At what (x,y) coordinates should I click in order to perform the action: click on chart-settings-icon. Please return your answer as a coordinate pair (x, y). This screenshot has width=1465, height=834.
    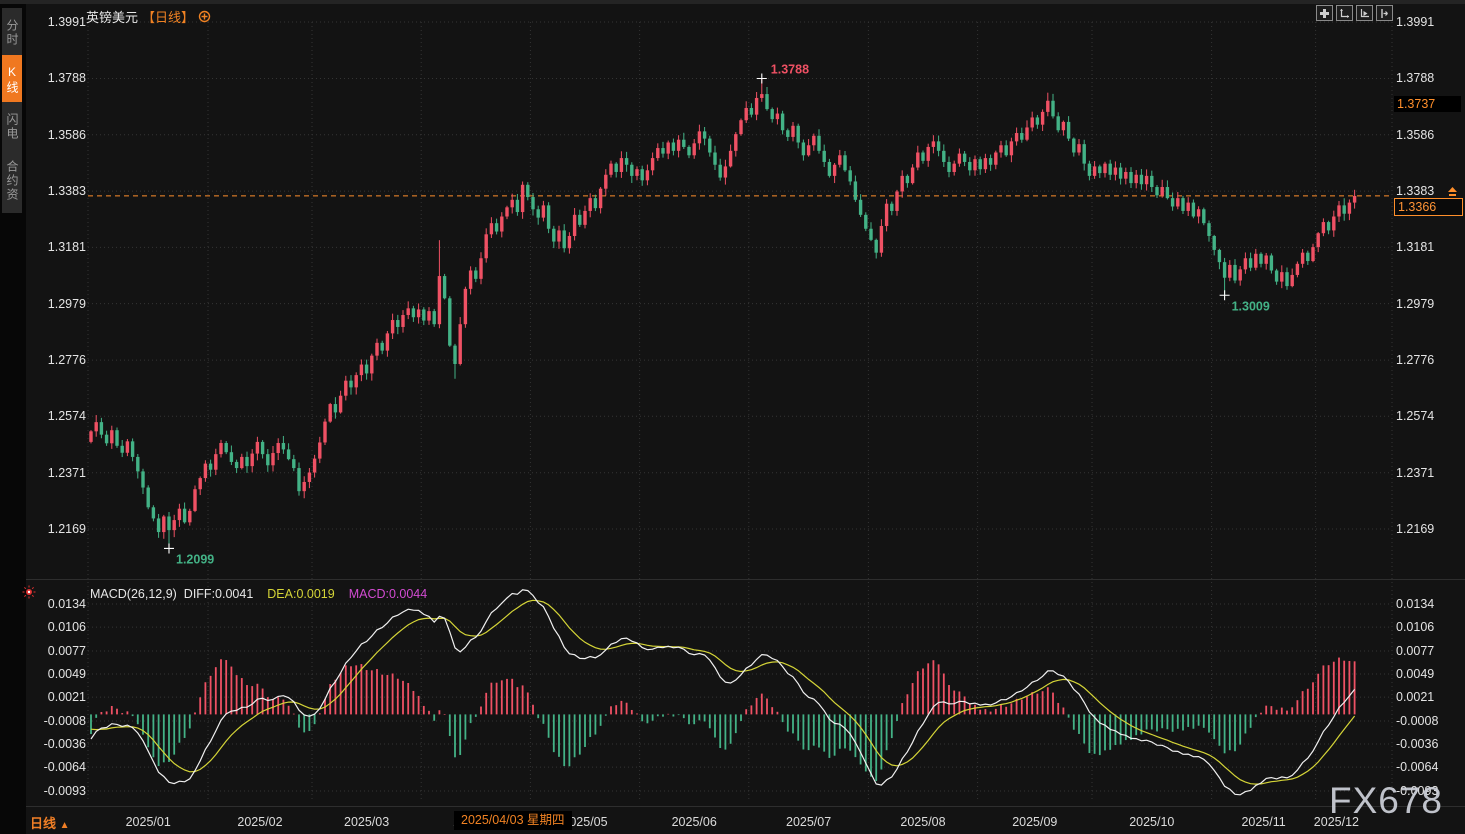
    Looking at the image, I should click on (204, 16).